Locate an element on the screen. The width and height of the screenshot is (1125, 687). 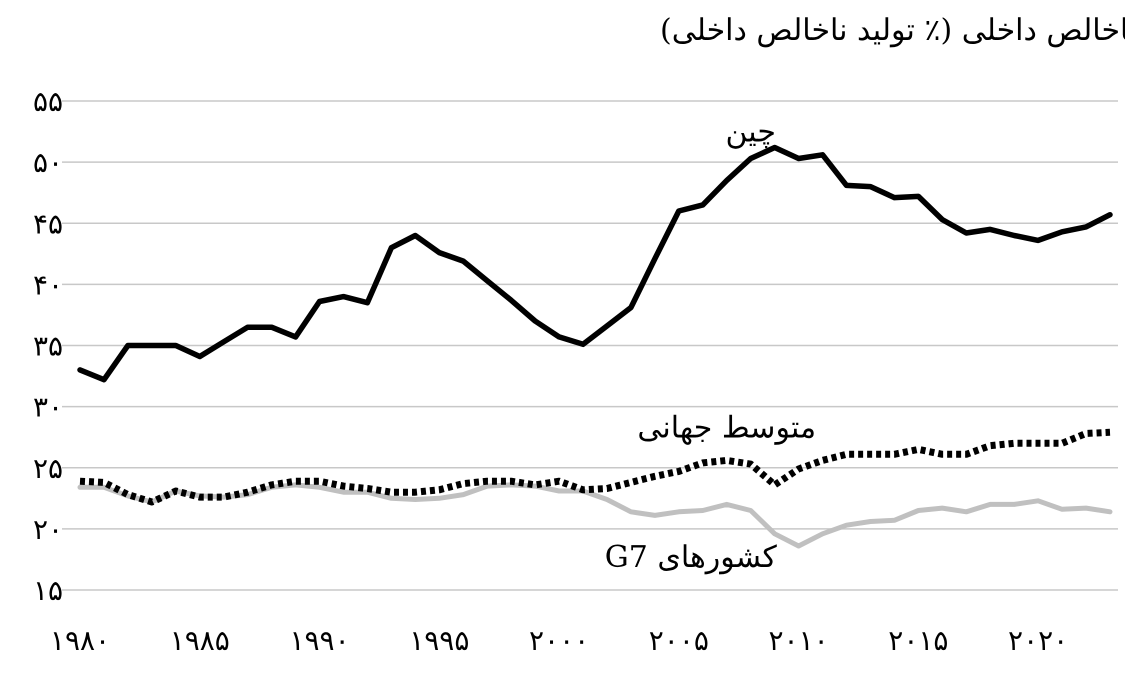
series-label-1: متوسط جهانی is located at coordinates (726, 427).